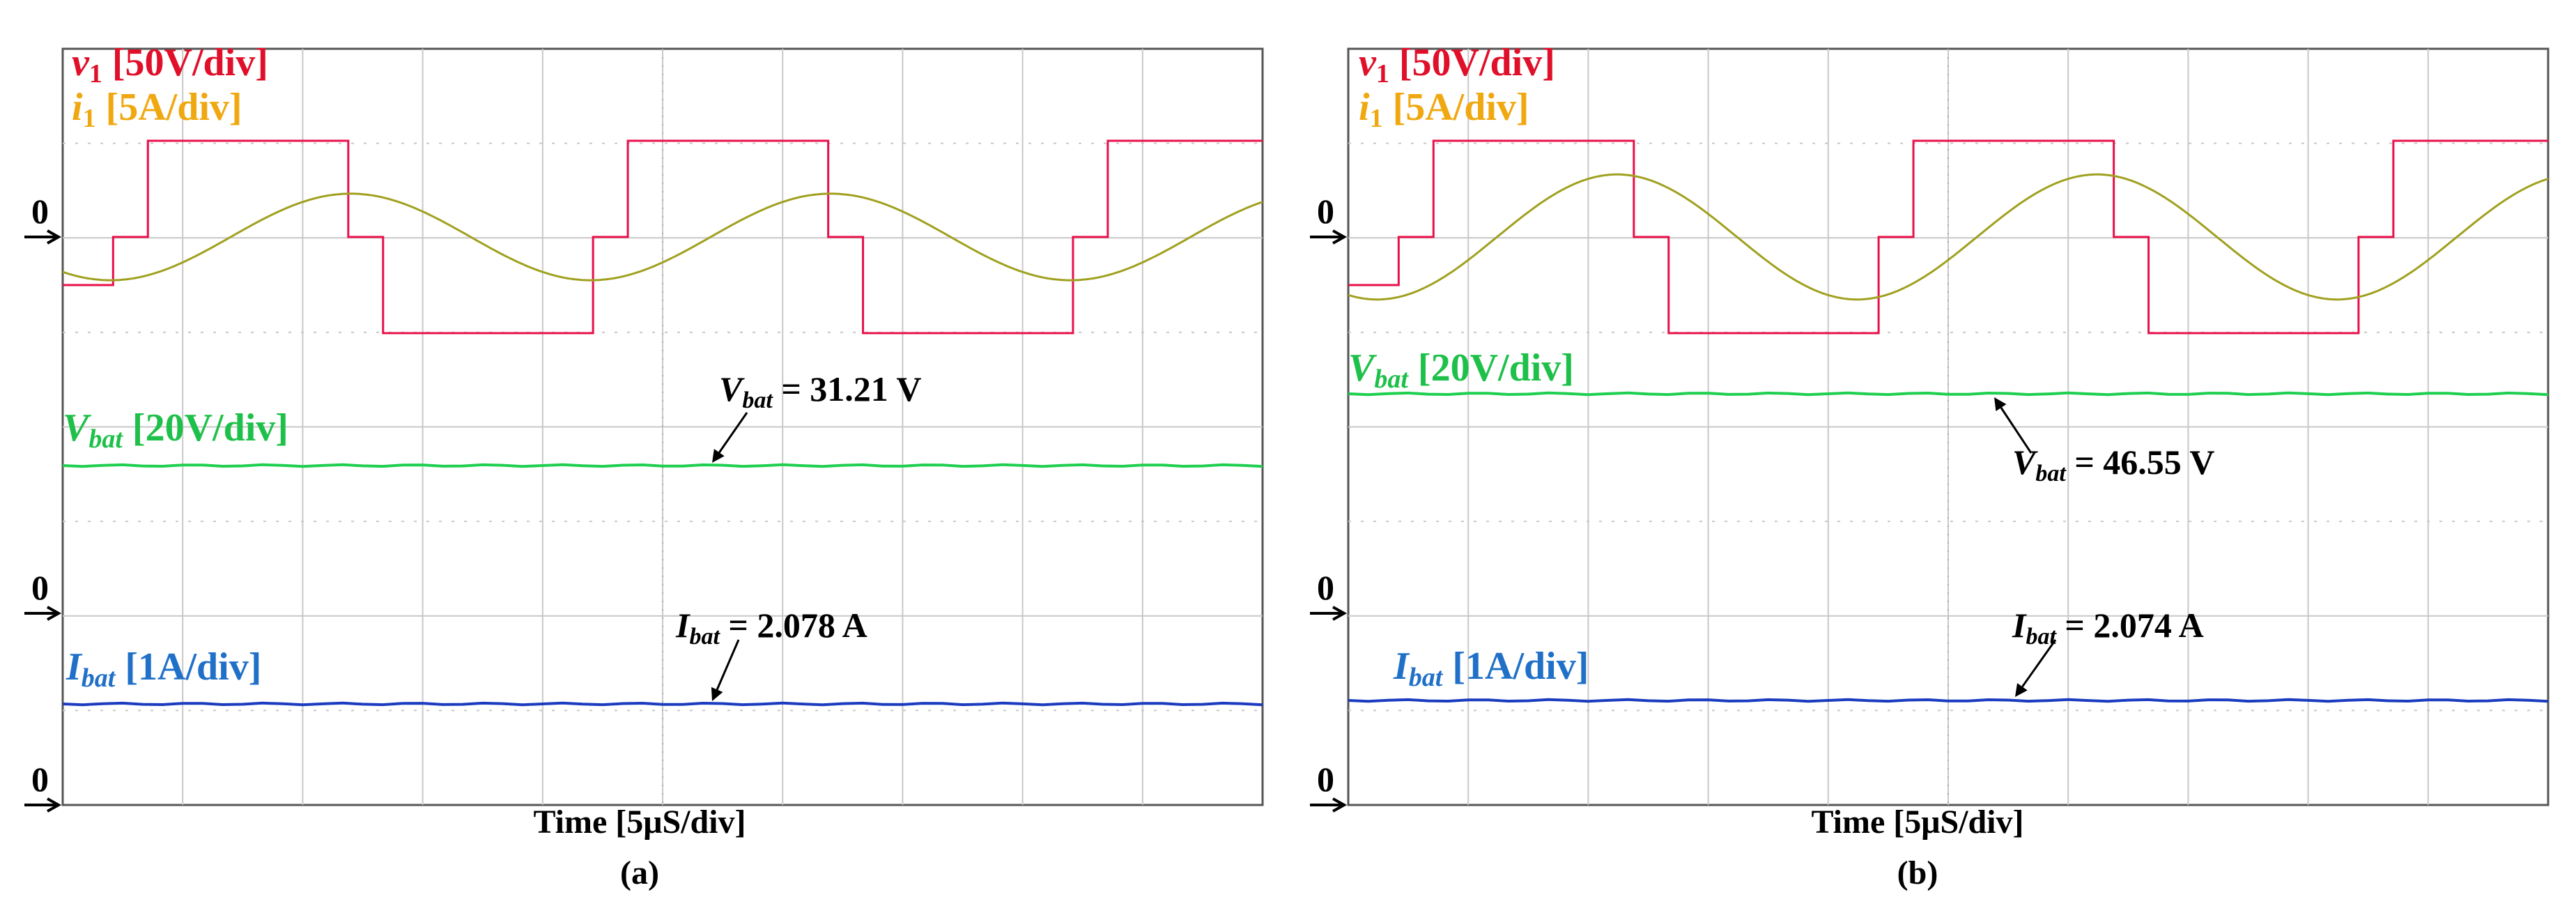 This screenshot has height=913, width=2576. I want to click on panel-caption: (a), so click(639, 872).